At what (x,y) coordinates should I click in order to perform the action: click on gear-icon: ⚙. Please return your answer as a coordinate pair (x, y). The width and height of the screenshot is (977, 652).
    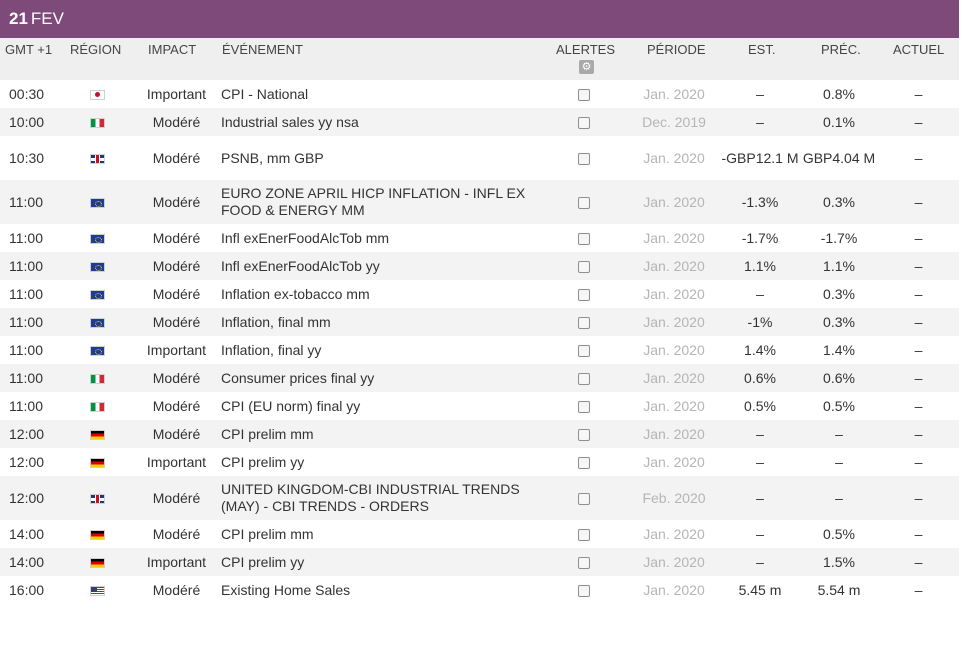
    Looking at the image, I should click on (586, 67).